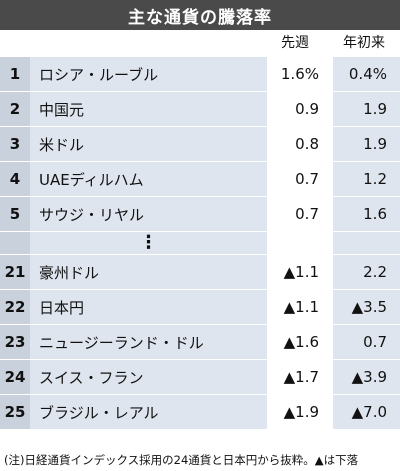 Image resolution: width=400 pixels, height=471 pixels. I want to click on column-header-week: 先週, so click(295, 43).